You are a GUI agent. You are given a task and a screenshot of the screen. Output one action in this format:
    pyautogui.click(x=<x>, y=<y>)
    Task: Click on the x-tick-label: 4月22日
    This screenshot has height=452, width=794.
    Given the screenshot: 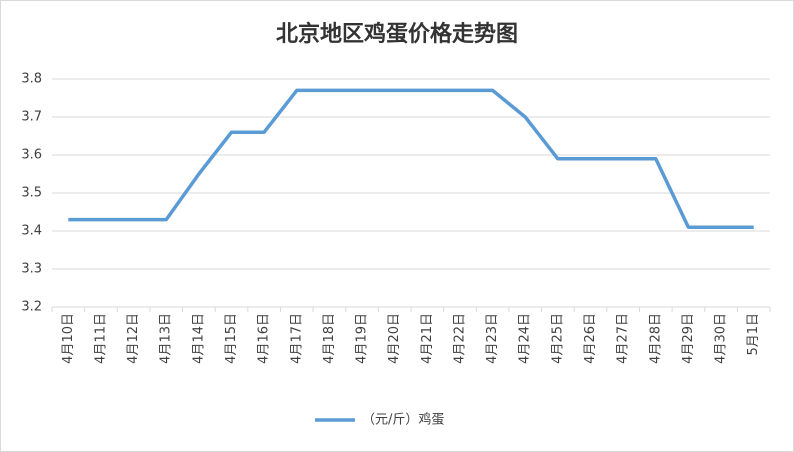 What is the action you would take?
    pyautogui.click(x=459, y=338)
    